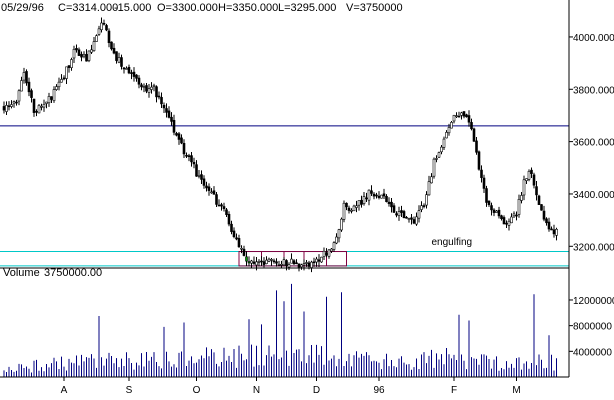 This screenshot has width=614, height=400. Describe the element at coordinates (307, 8) in the screenshot. I see `header-low: L=3295.000` at that location.